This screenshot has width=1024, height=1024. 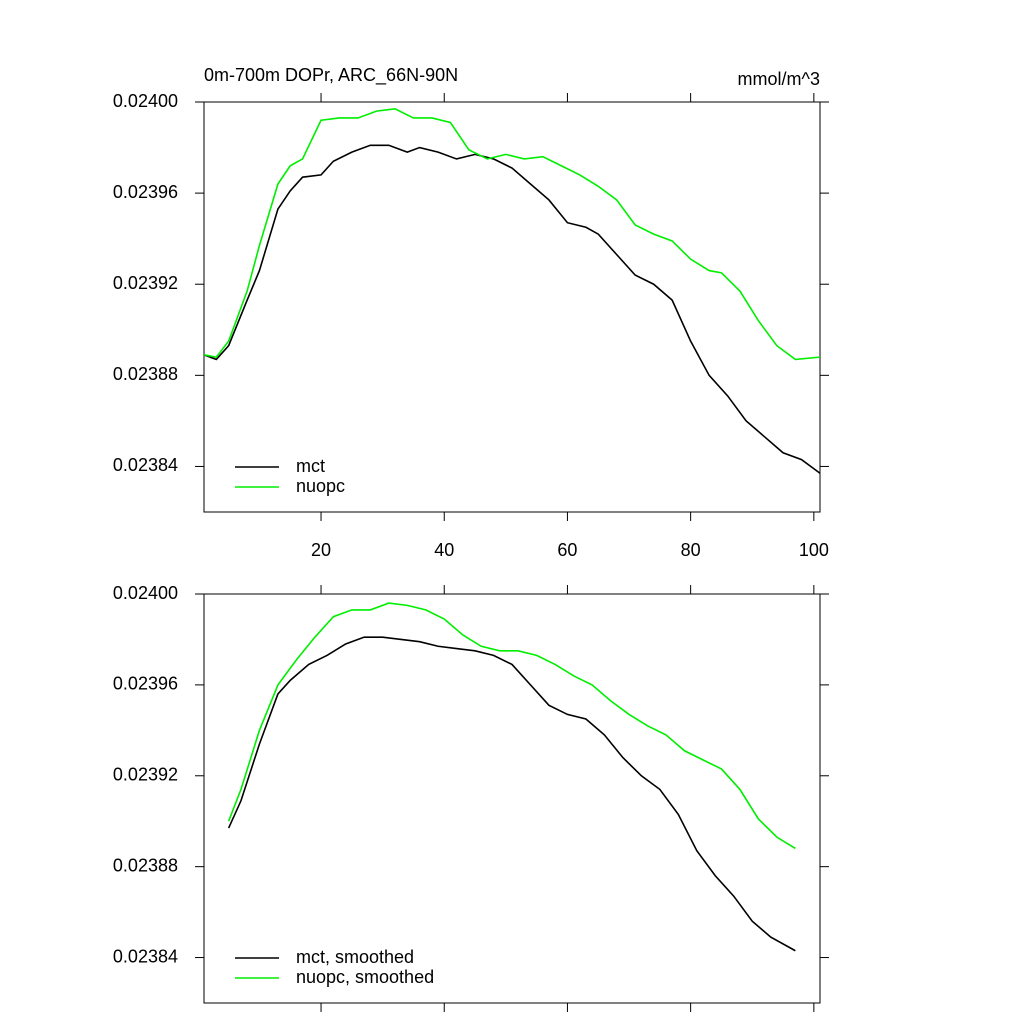 What do you see at coordinates (365, 977) in the screenshot?
I see `legend-label: nuopc, smoothed` at bounding box center [365, 977].